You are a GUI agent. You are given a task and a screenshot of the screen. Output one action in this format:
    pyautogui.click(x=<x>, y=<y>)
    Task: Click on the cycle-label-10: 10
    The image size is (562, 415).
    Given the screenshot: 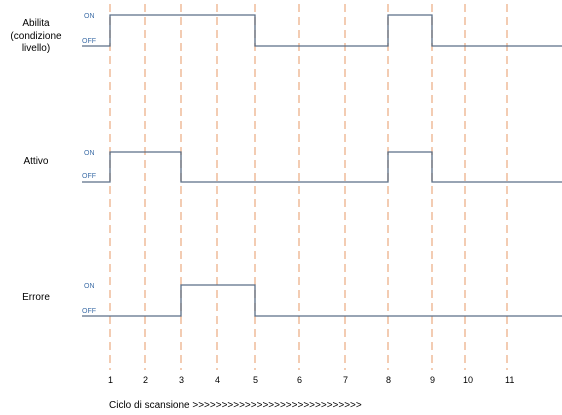 What is the action you would take?
    pyautogui.click(x=468, y=380)
    